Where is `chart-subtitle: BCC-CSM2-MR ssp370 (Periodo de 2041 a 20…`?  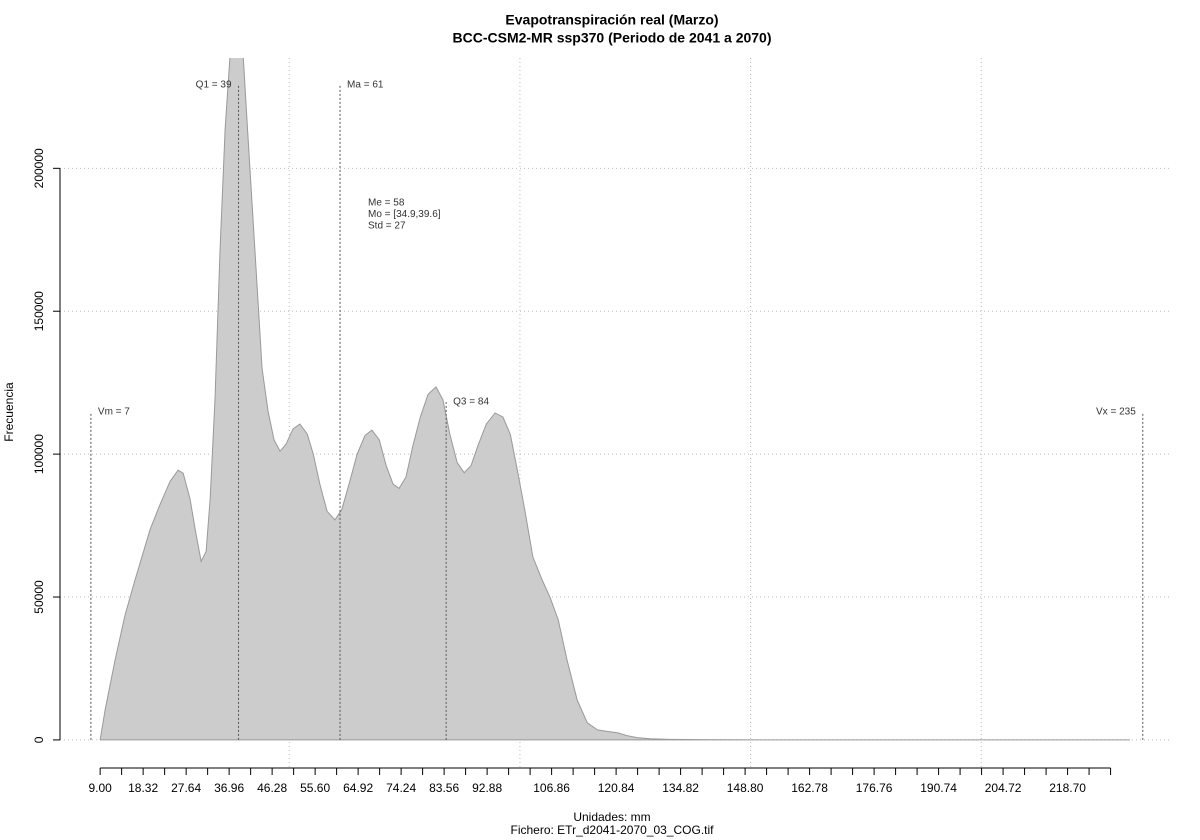 chart-subtitle: BCC-CSM2-MR ssp370 (Periodo de 2041 a 20… is located at coordinates (612, 38).